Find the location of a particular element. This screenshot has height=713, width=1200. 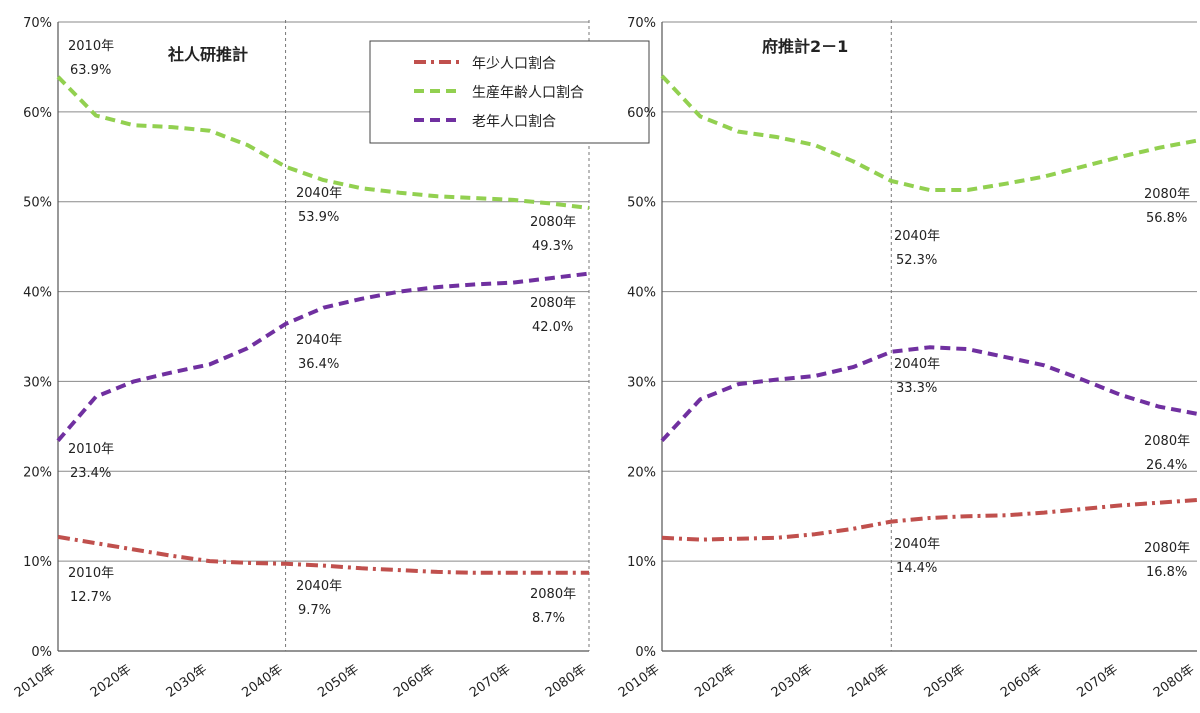

annotation-value: 33.3% is located at coordinates (916, 388).